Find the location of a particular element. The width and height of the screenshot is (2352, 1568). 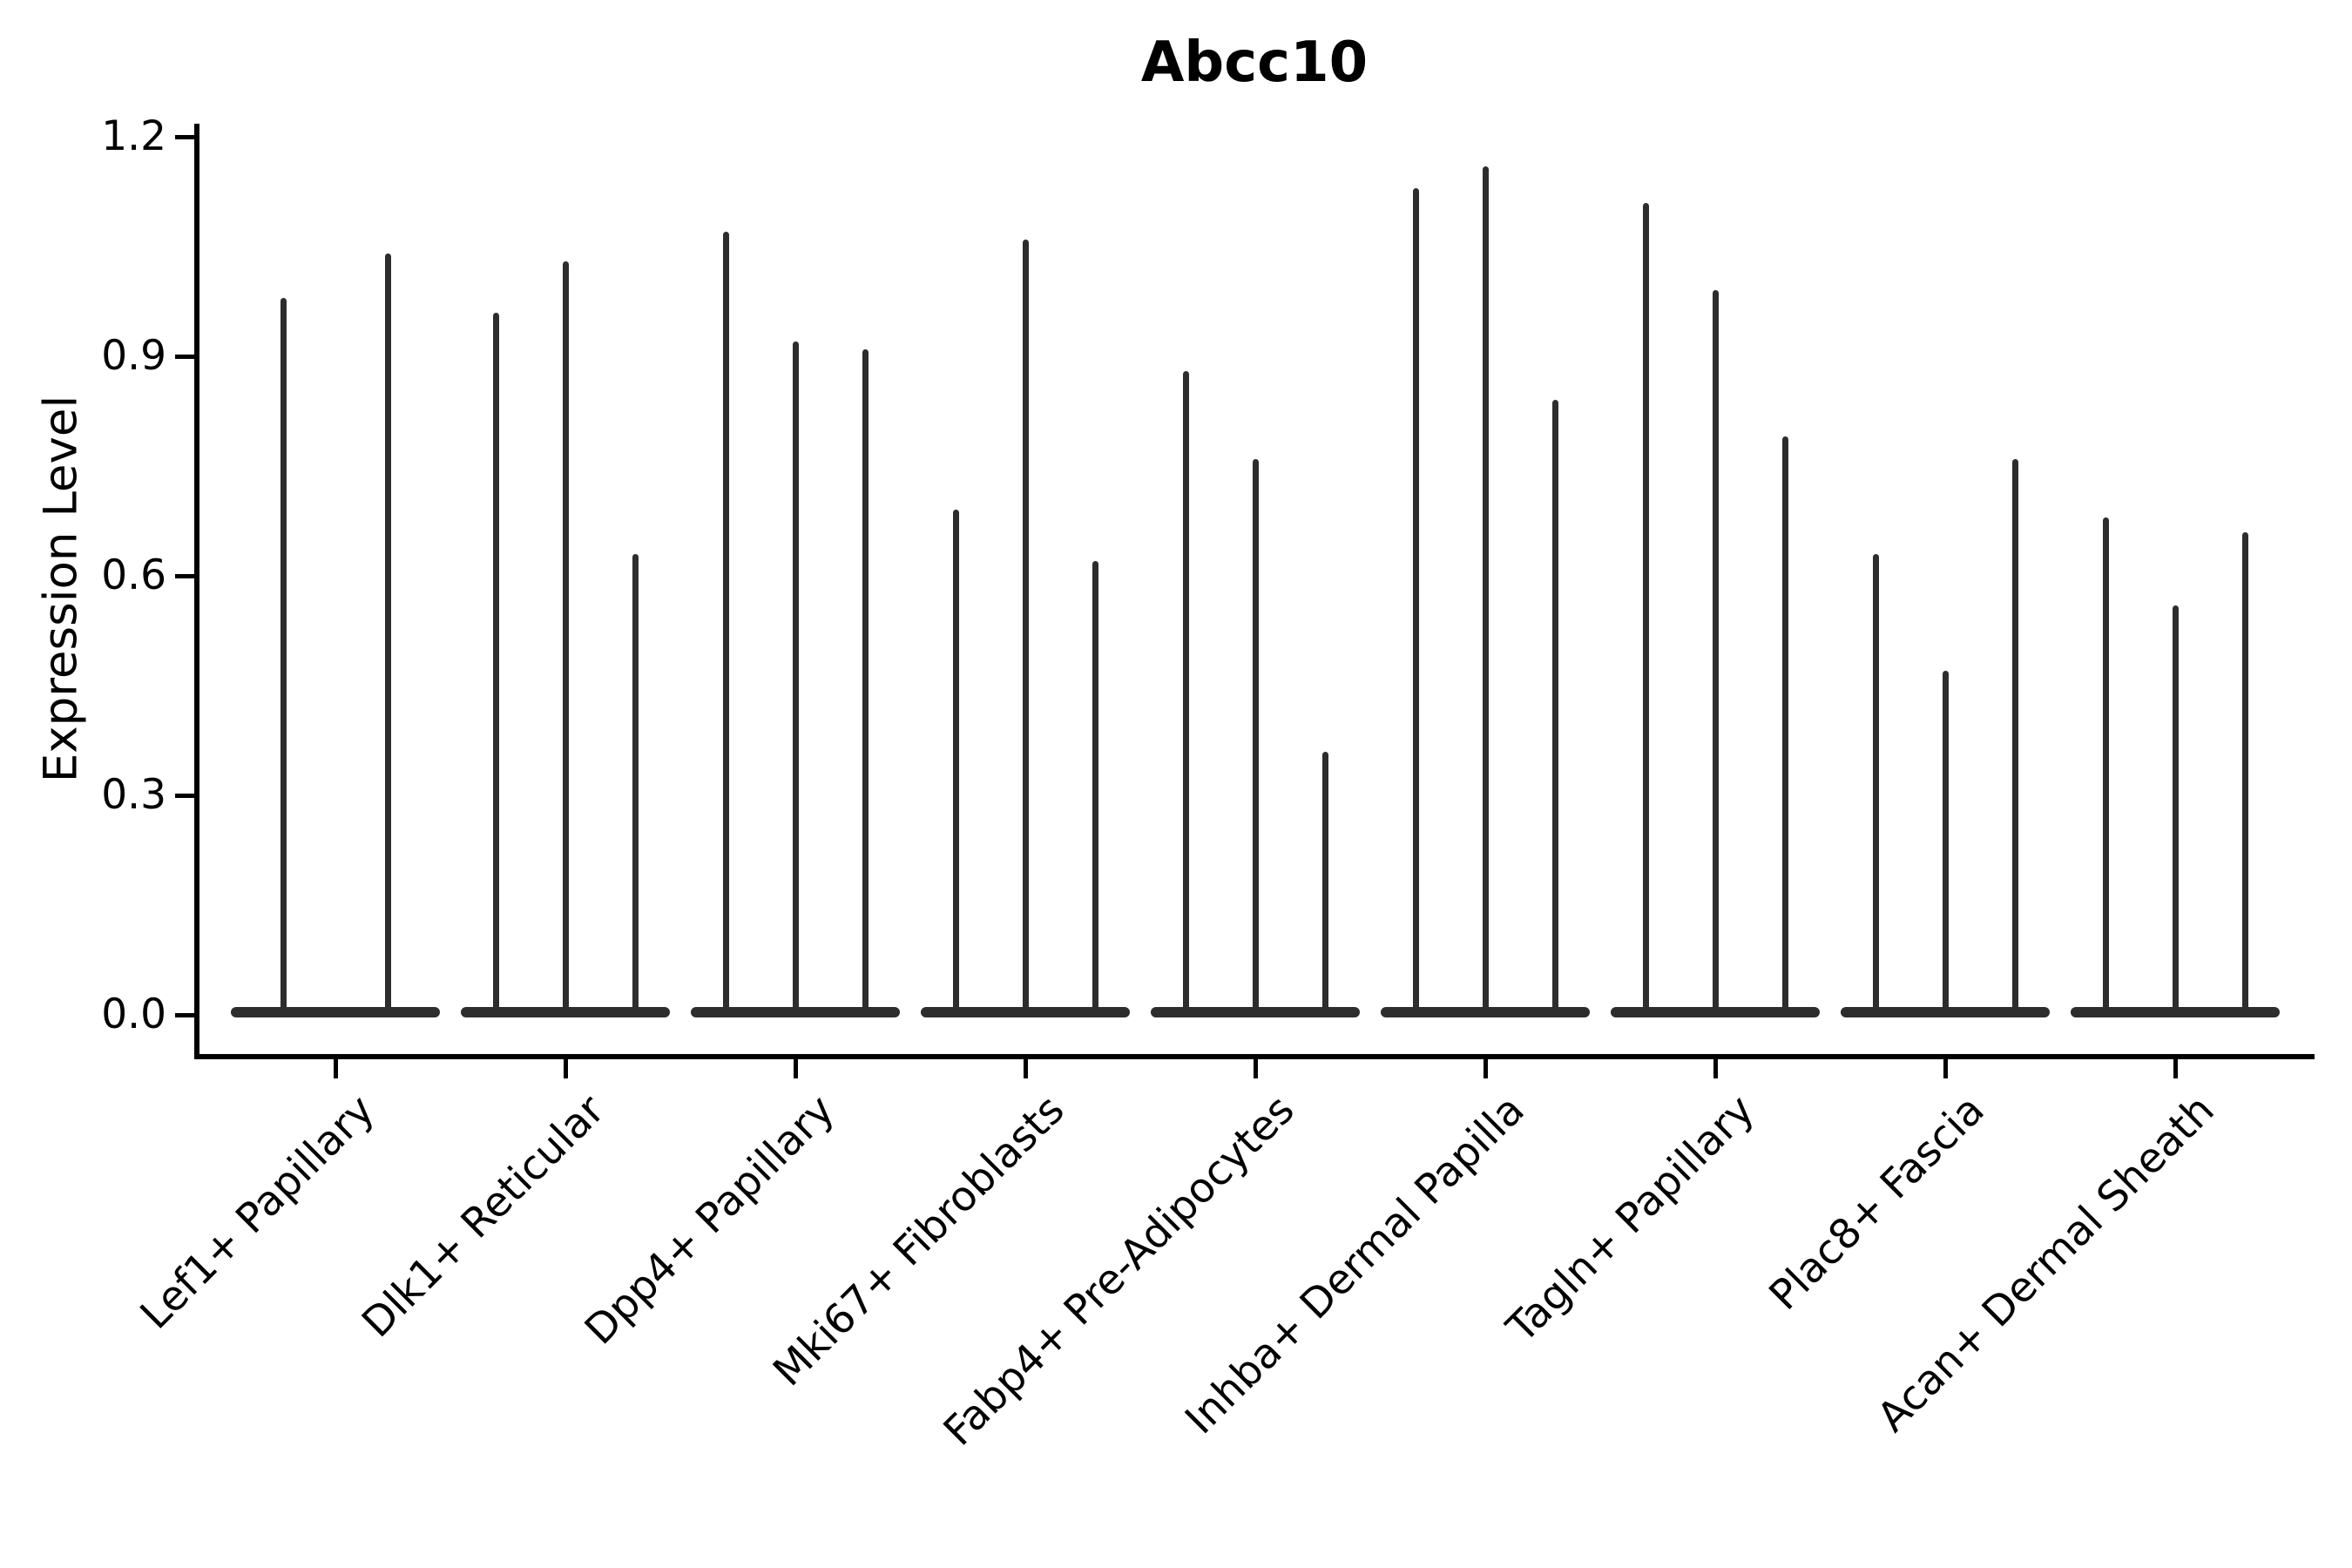

x-axis-spine is located at coordinates (1254, 1056).